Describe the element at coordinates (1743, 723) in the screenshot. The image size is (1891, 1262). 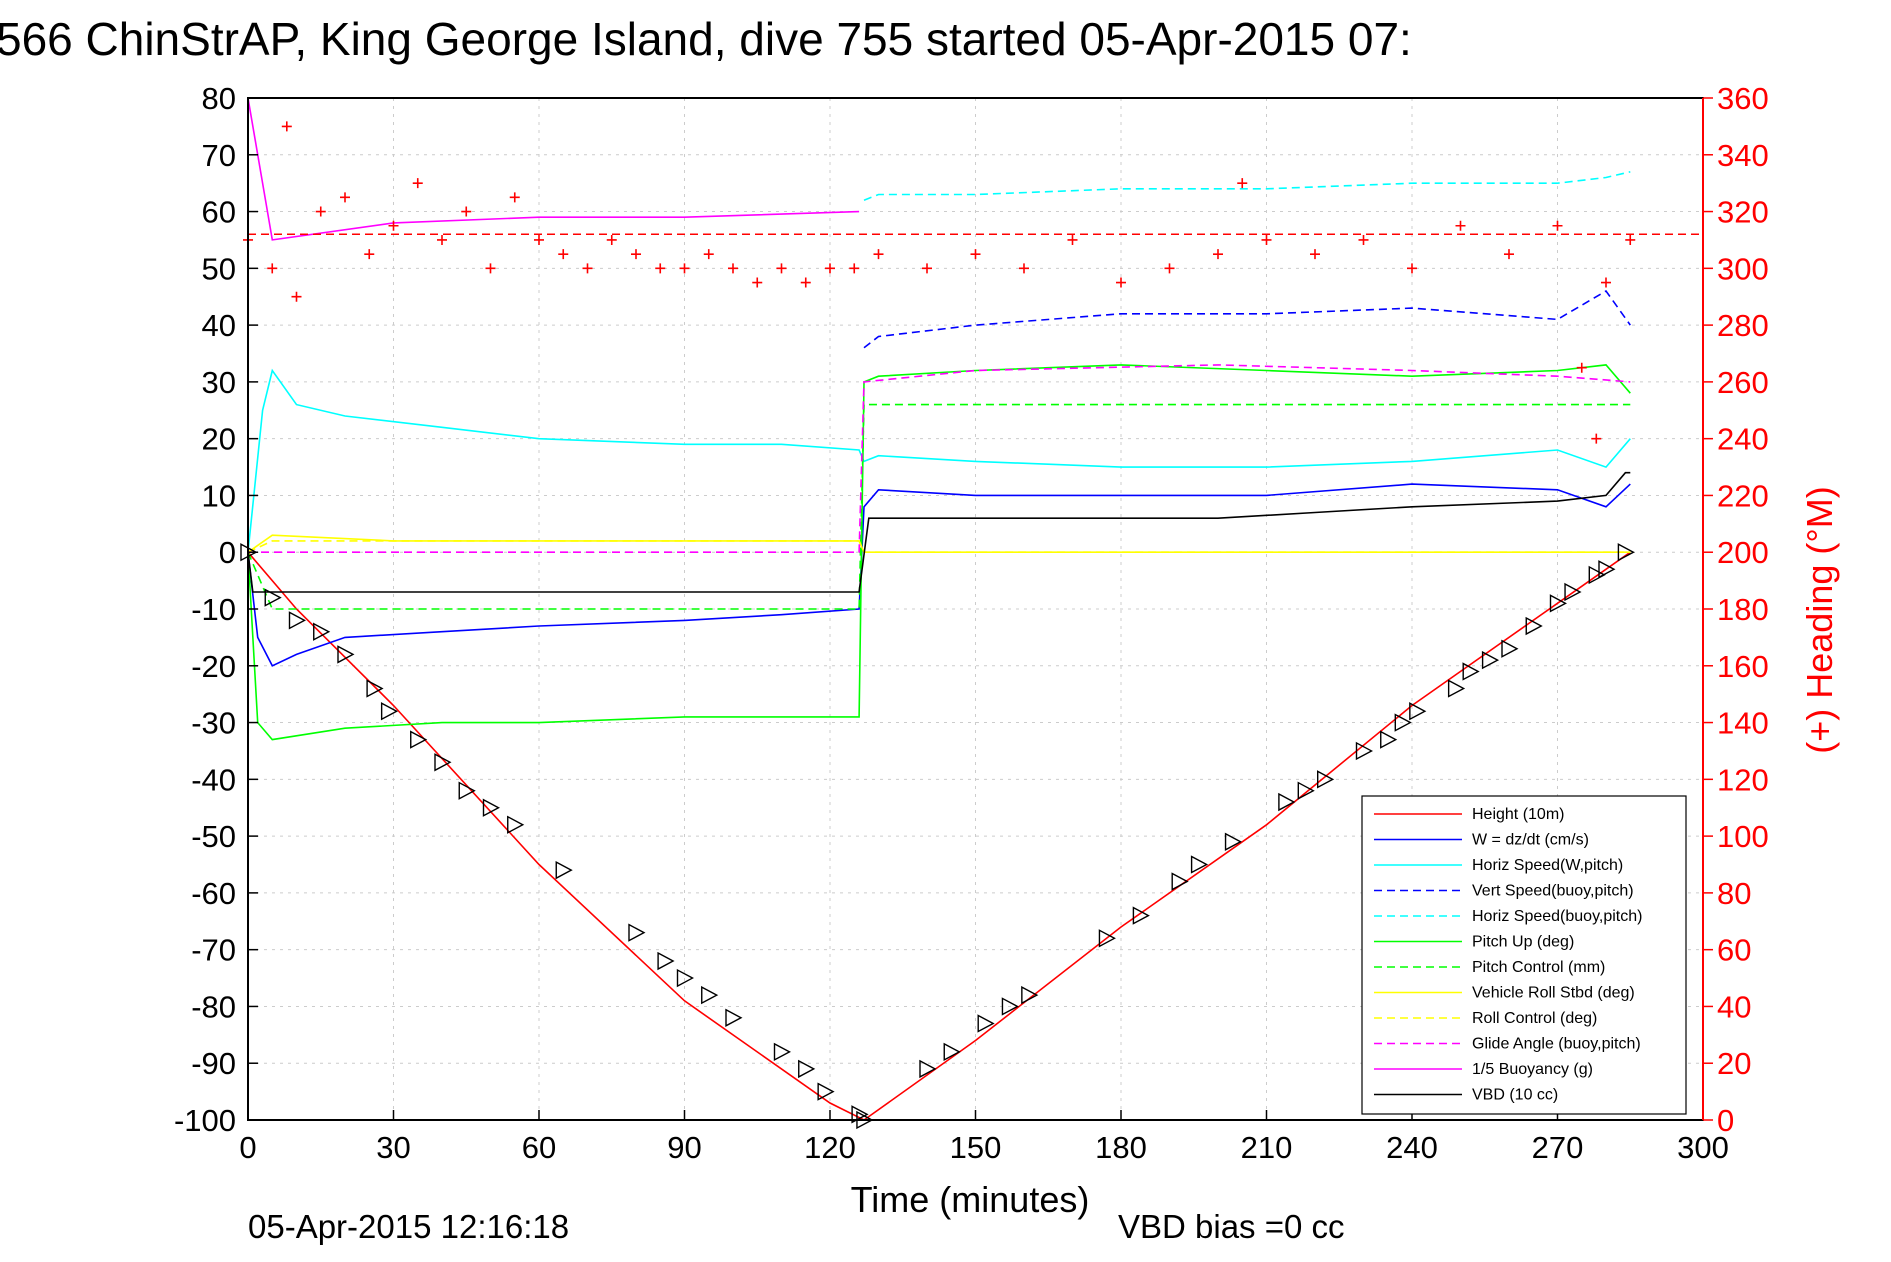
I see `y2-tick-label: 140` at that location.